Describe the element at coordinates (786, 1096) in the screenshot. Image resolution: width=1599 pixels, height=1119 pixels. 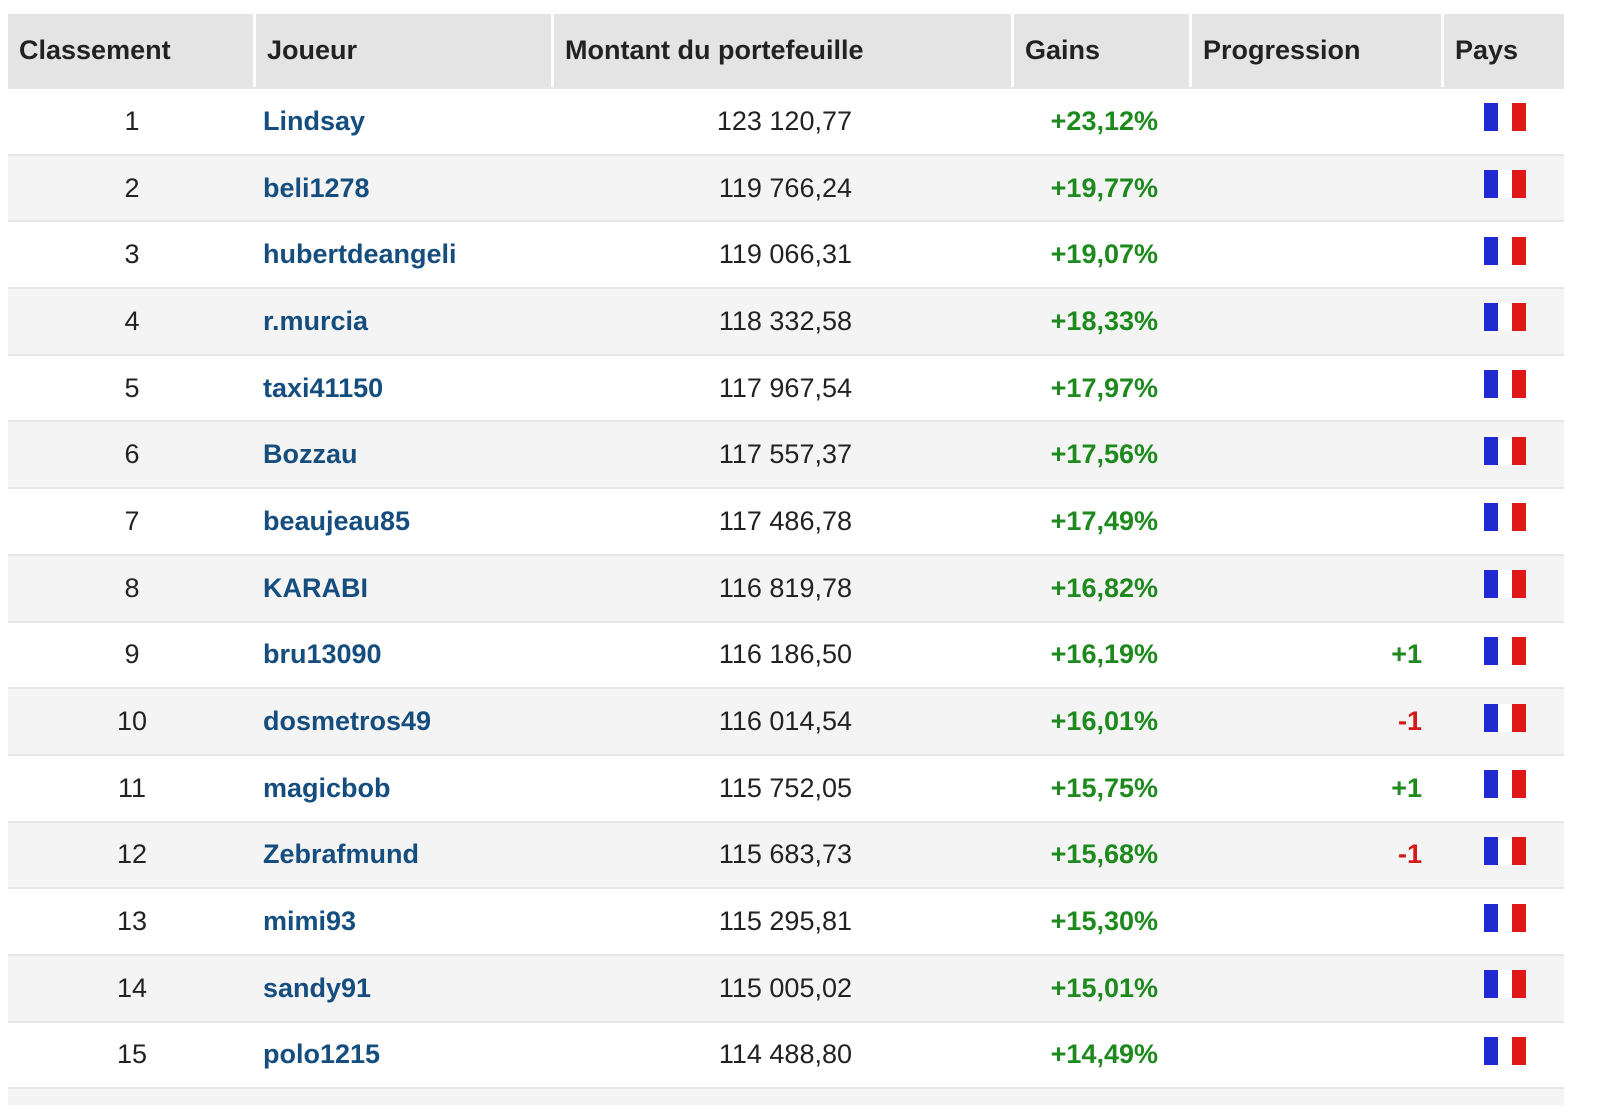
I see `table-row-partial` at that location.